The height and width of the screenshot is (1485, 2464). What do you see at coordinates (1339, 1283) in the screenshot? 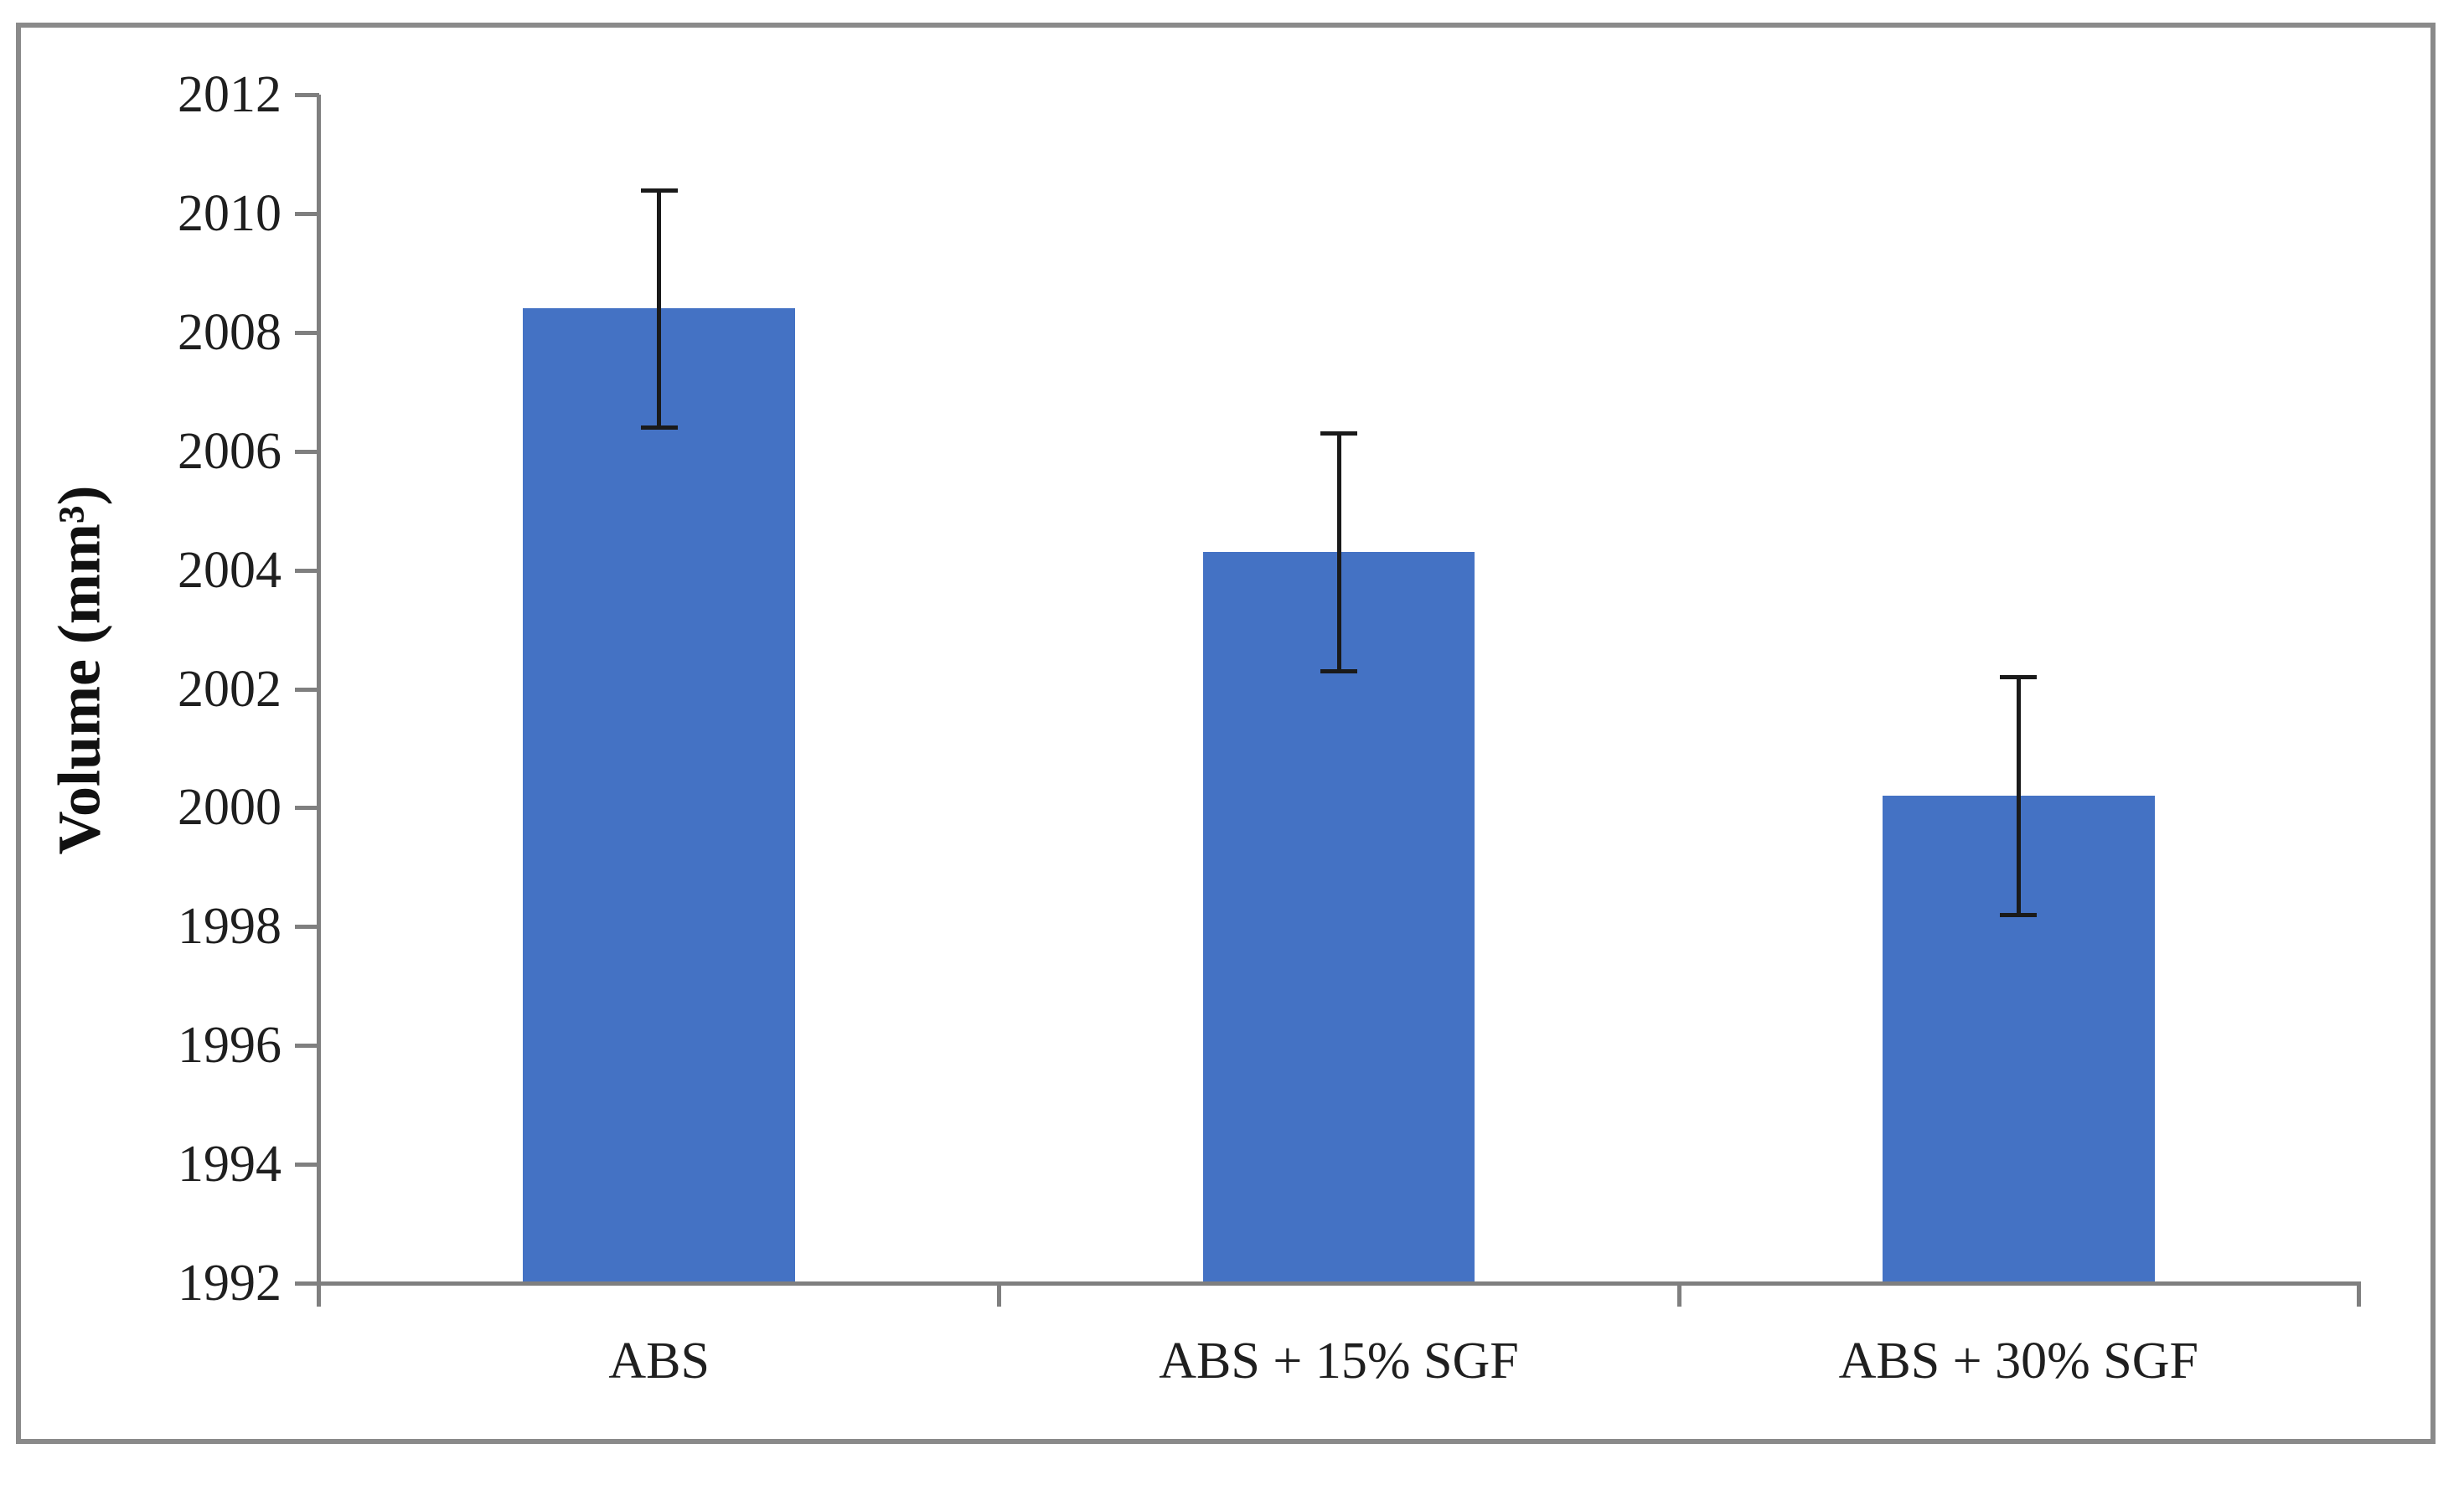
I see `x-axis-line` at bounding box center [1339, 1283].